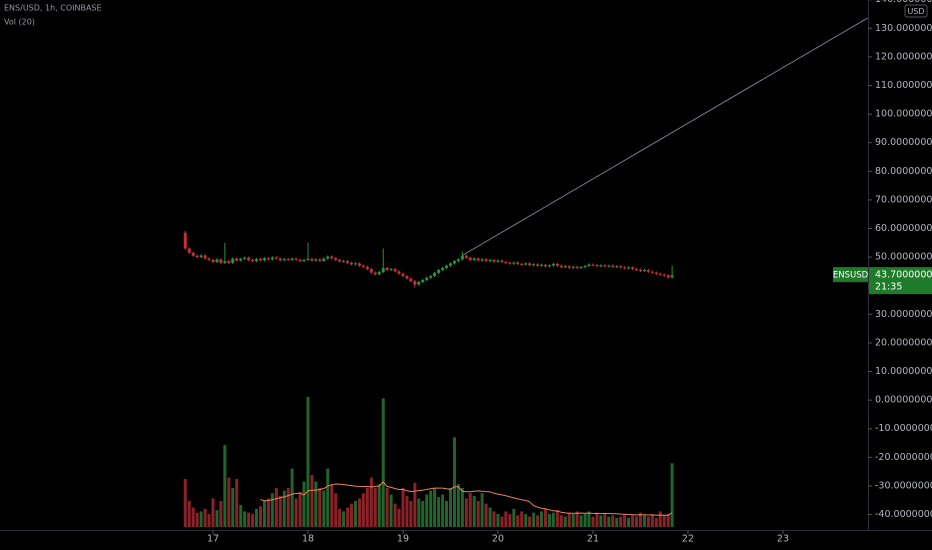  Describe the element at coordinates (403, 539) in the screenshot. I see `x-tick-label: 19` at that location.